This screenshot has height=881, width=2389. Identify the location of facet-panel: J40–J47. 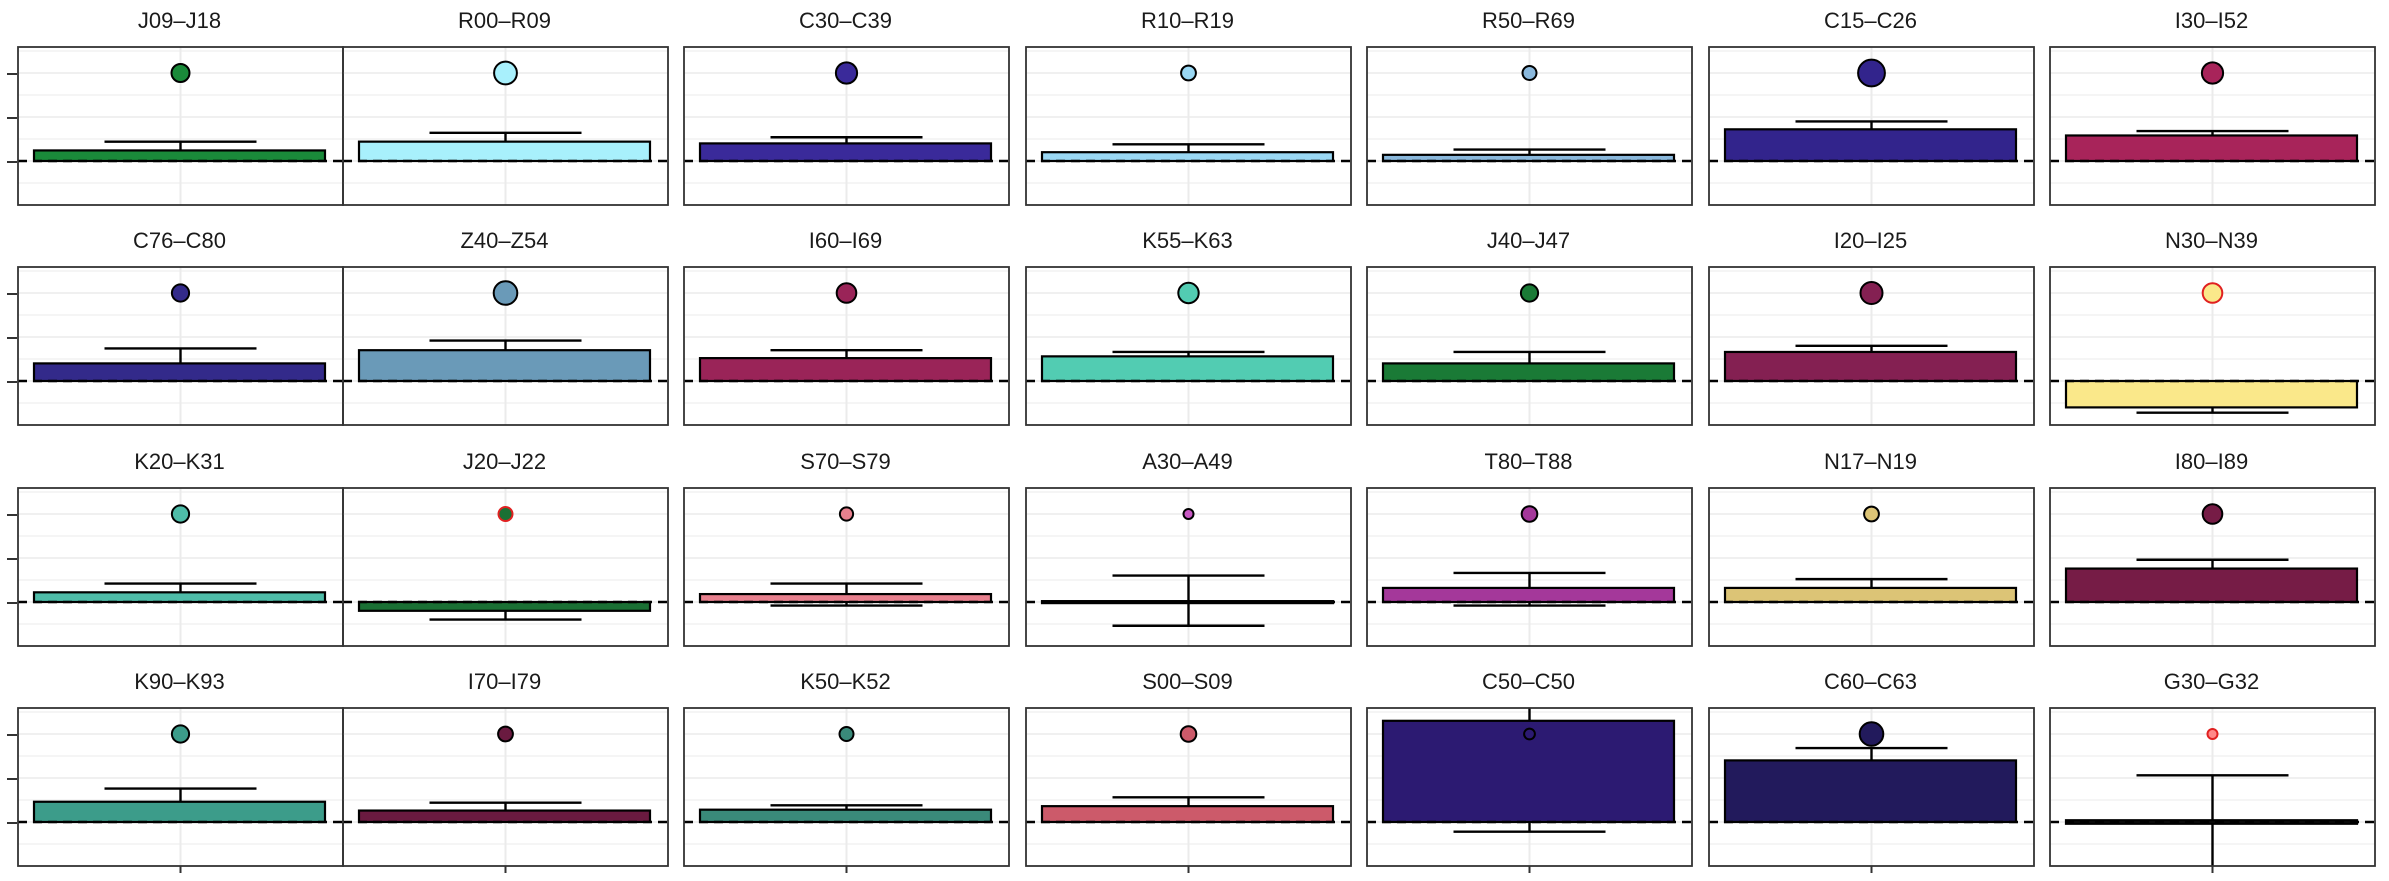
(1536, 330).